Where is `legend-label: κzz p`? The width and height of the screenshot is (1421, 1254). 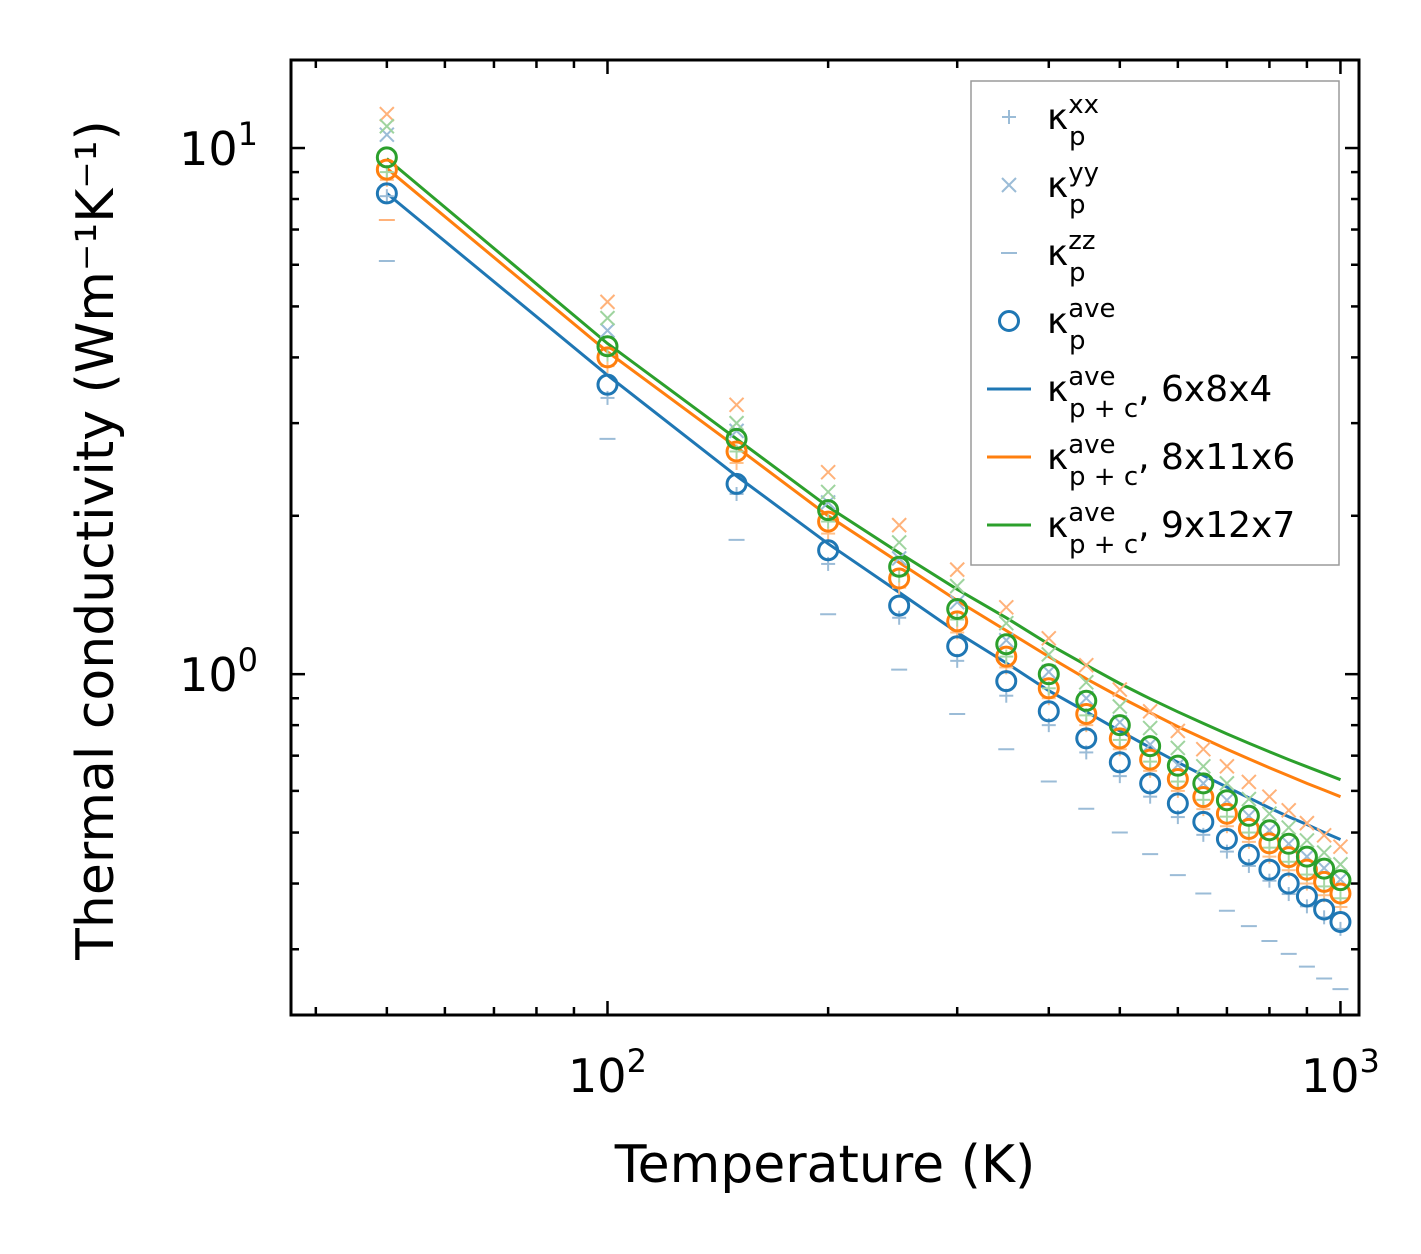
legend-label: κzz p is located at coordinates (1071, 257).